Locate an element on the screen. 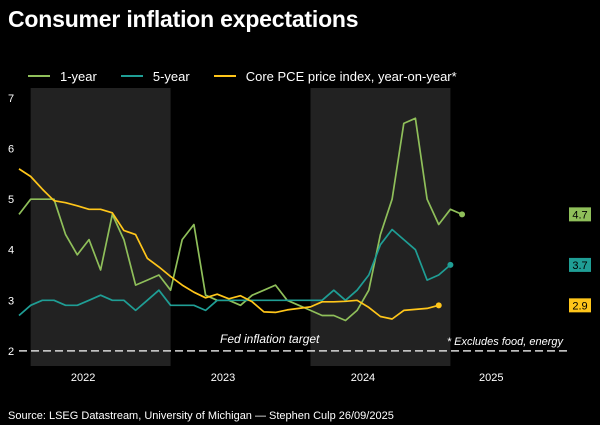  end-value-badge-five_year is located at coordinates (580, 264).